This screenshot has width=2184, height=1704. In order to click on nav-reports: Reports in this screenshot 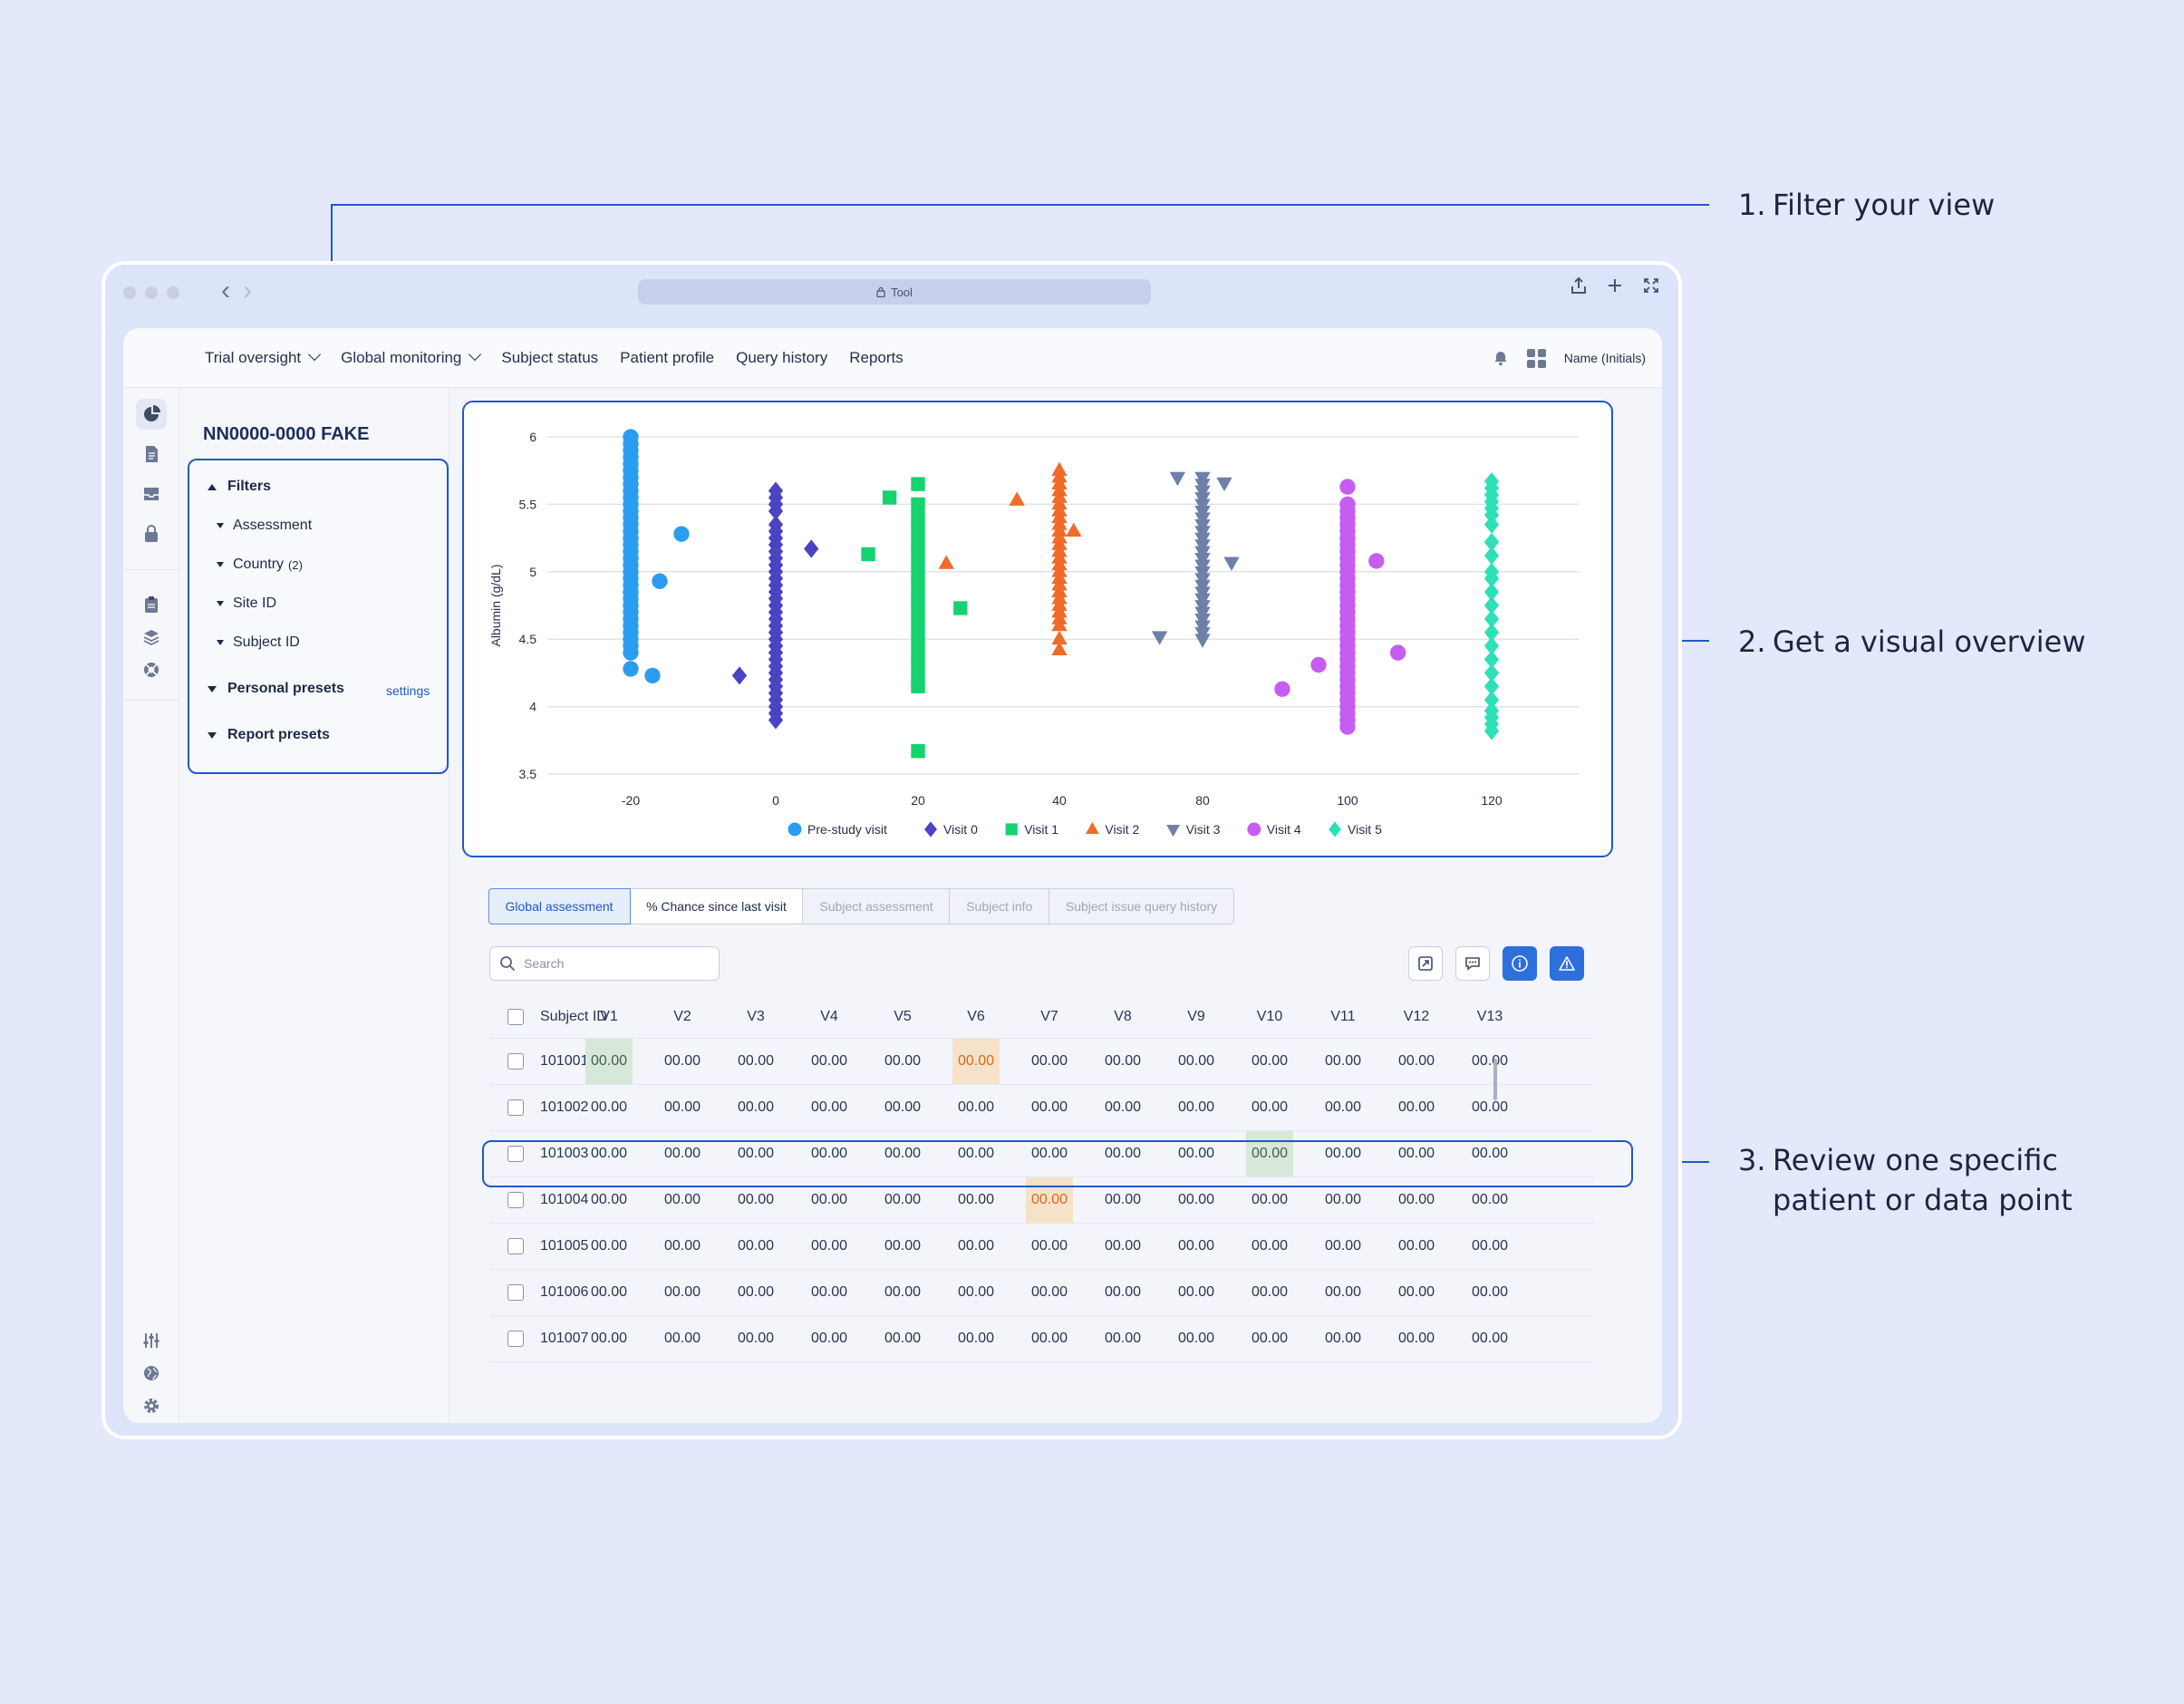, I will do `click(876, 357)`.